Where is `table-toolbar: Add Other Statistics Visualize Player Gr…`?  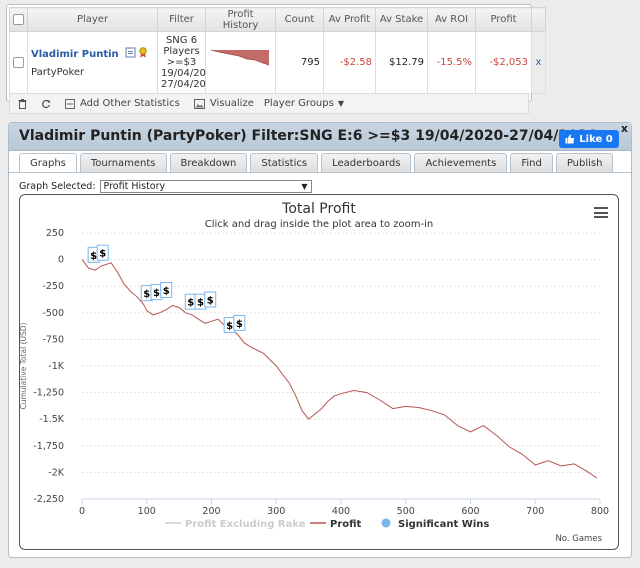
table-toolbar: Add Other Statistics Visualize Player Gr… is located at coordinates (269, 104).